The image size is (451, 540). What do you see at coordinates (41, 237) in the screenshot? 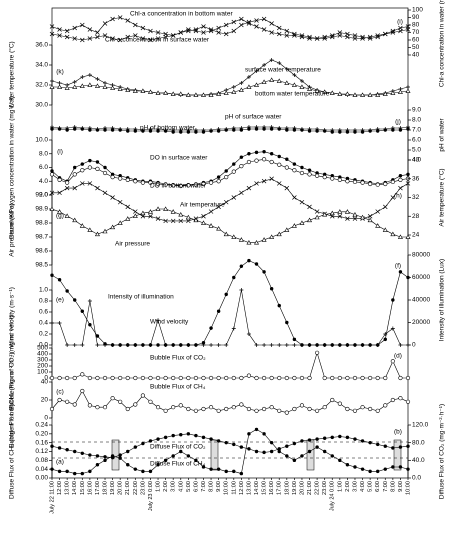
I see `y-tick-label: 98.7` at bounding box center [41, 237].